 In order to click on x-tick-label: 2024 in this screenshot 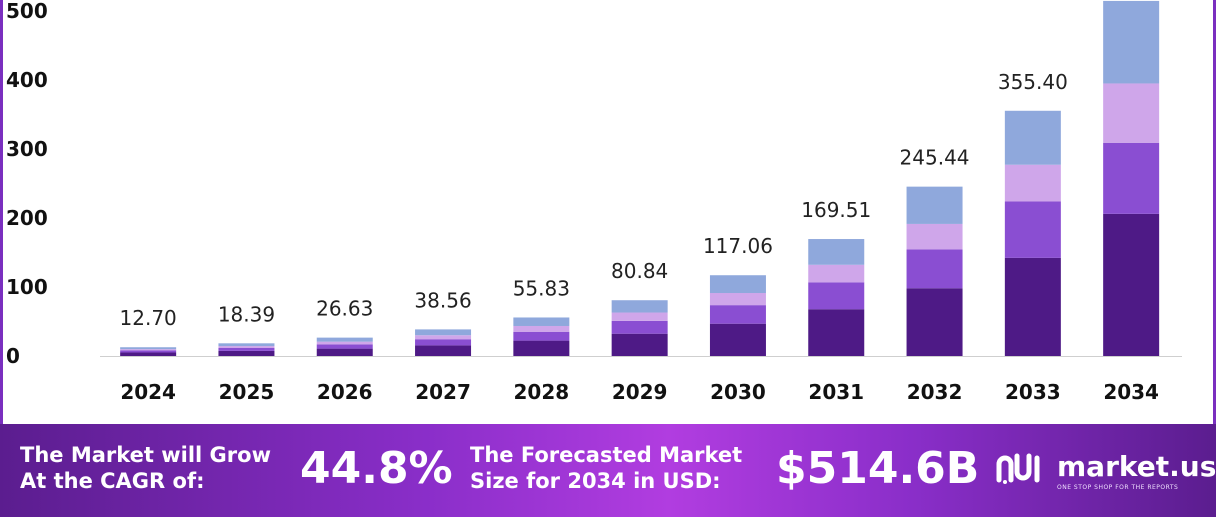, I will do `click(148, 392)`.